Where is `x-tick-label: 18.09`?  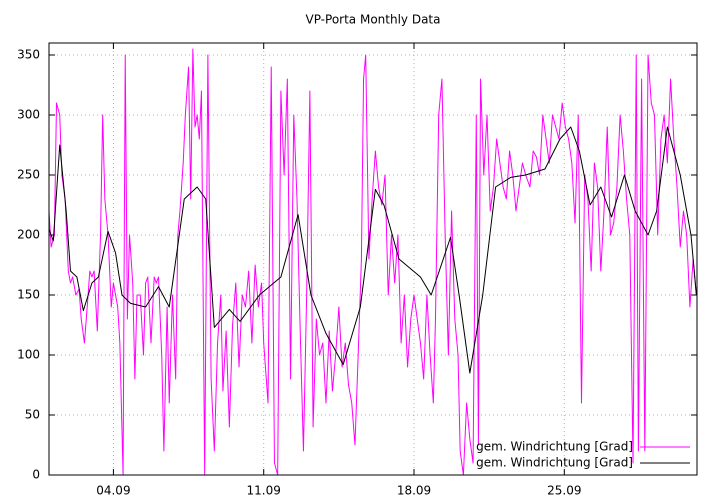 x-tick-label: 18.09 is located at coordinates (414, 491).